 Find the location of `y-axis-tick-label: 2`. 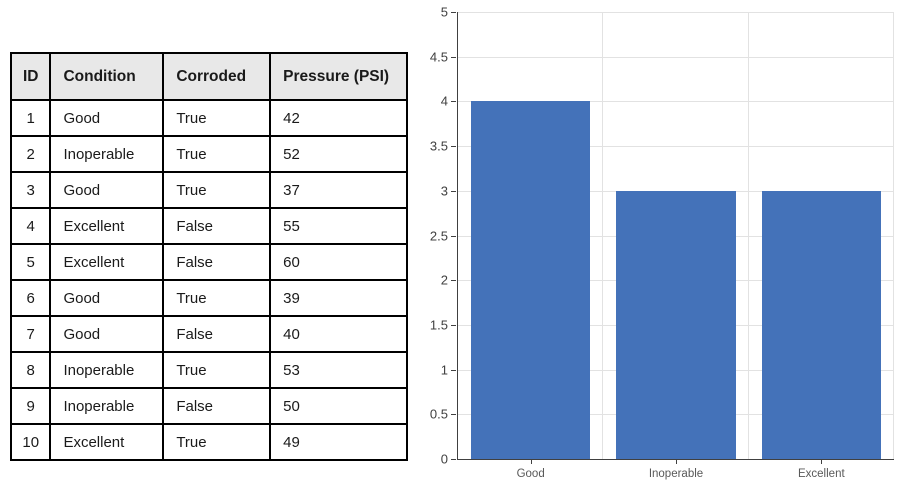

y-axis-tick-label: 2 is located at coordinates (444, 280).